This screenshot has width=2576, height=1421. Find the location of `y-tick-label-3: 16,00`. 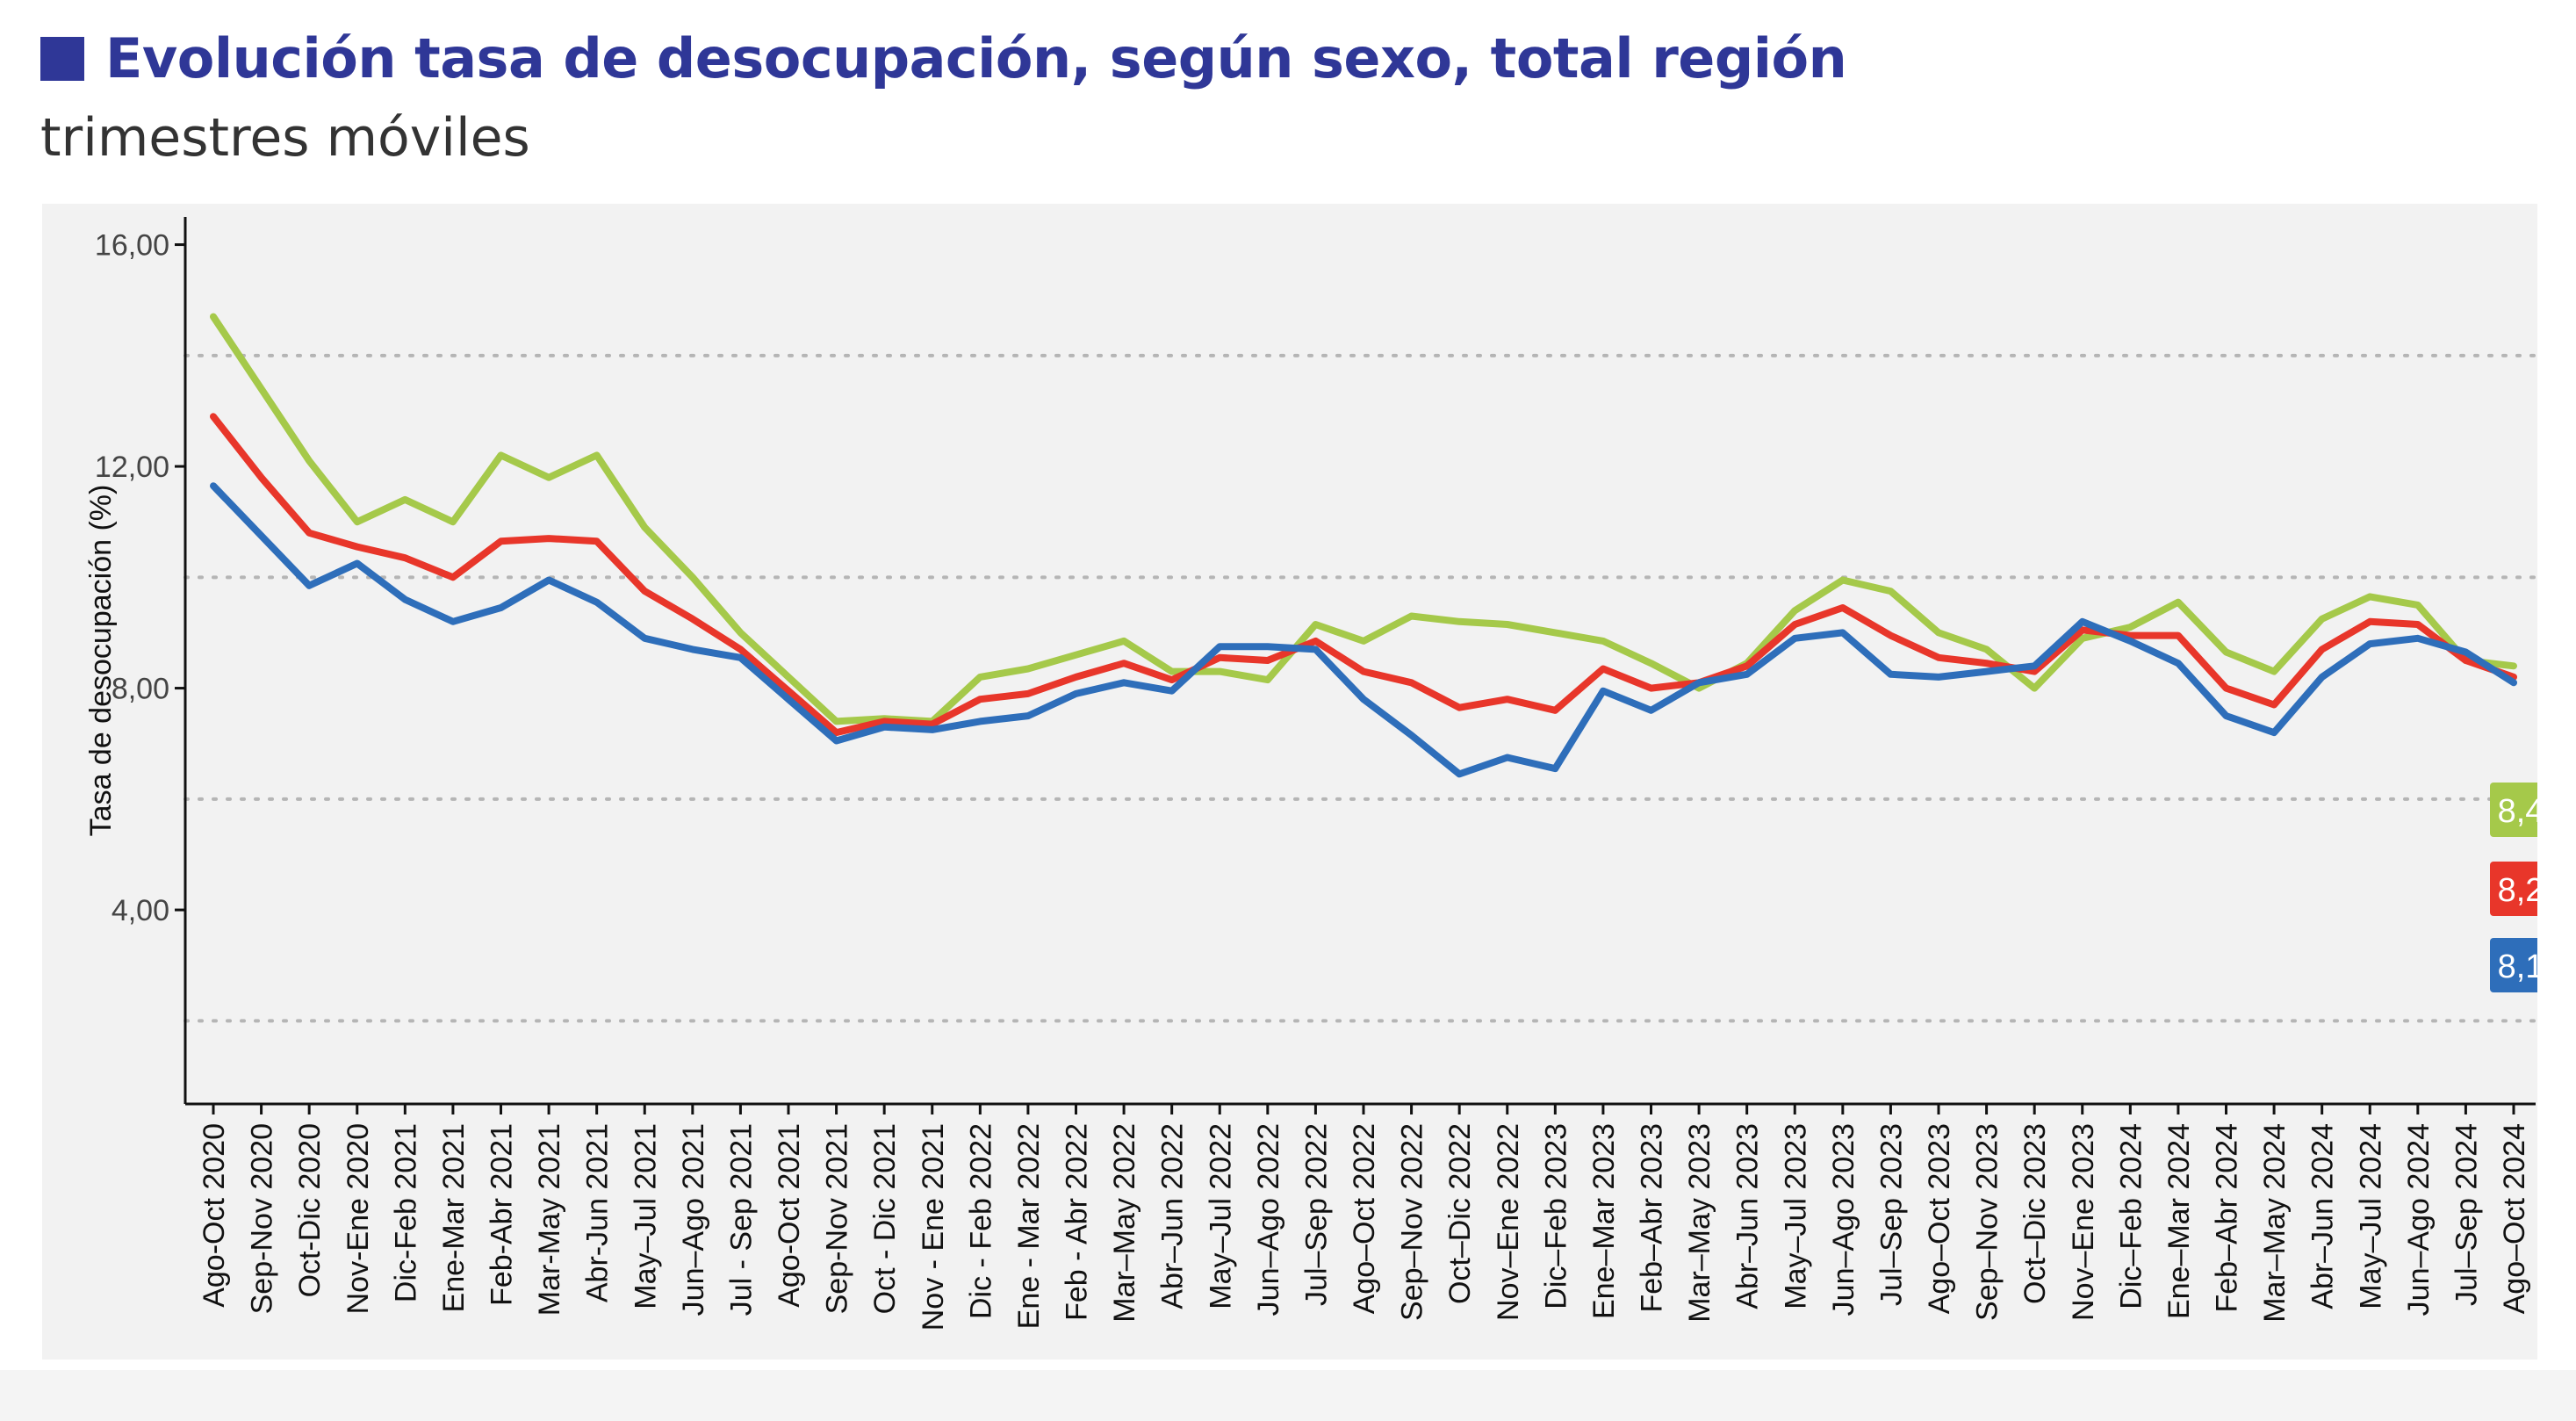

y-tick-label-3: 16,00 is located at coordinates (132, 246).